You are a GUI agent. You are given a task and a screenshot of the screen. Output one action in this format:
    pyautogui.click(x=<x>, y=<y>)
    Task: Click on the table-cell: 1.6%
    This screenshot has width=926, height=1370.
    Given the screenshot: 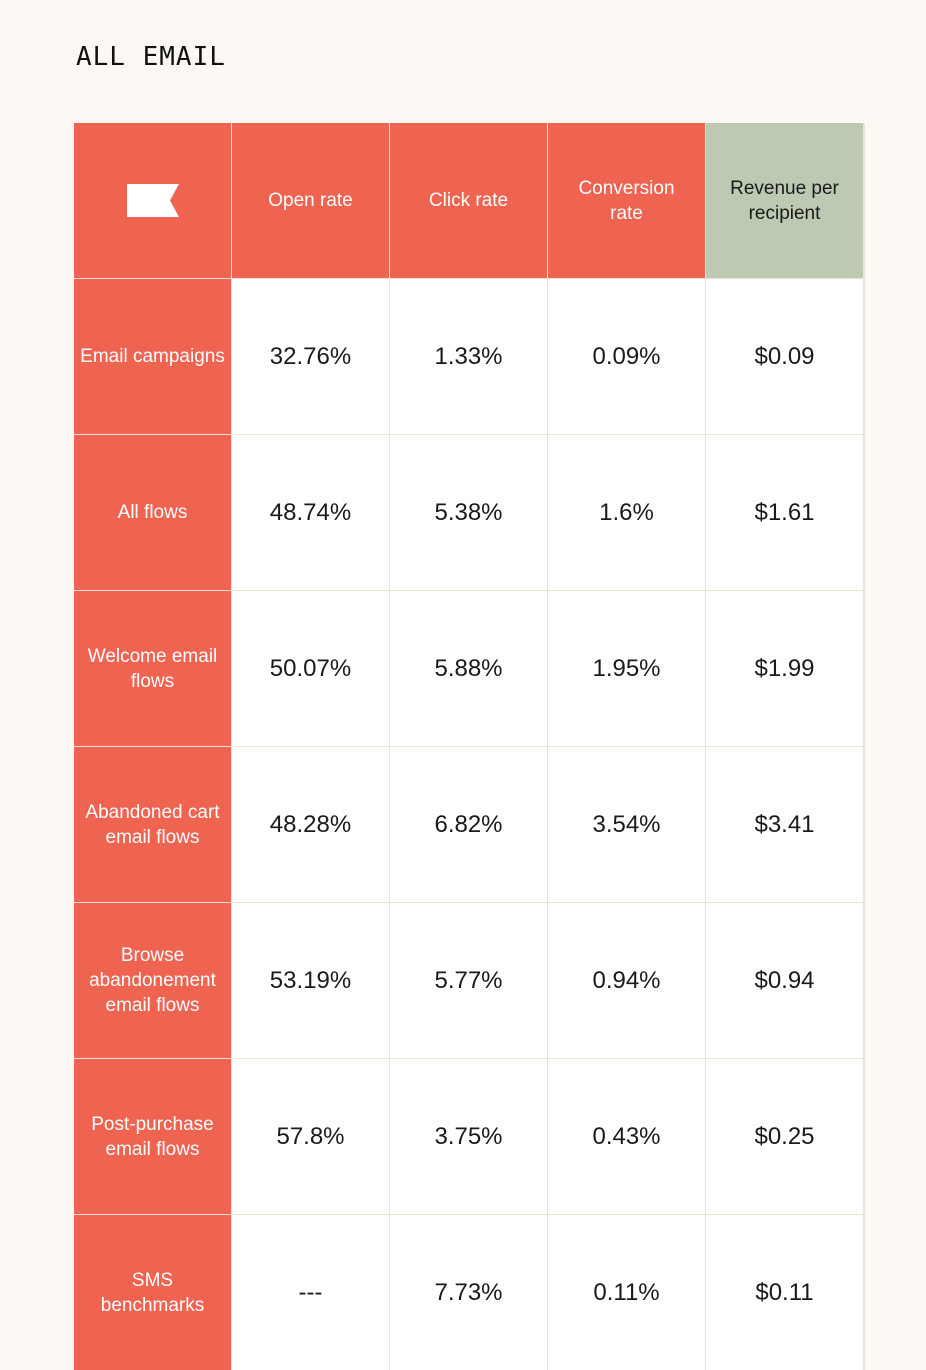 What is the action you would take?
    pyautogui.click(x=626, y=512)
    